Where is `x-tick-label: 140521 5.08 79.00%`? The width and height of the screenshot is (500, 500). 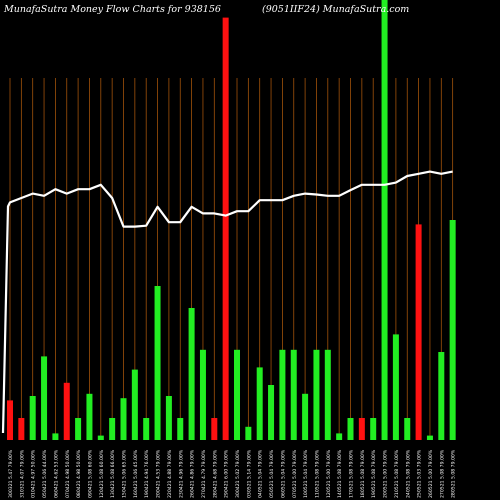
x-tick-label: 140521 5.08 79.00% is located at coordinates (340, 473).